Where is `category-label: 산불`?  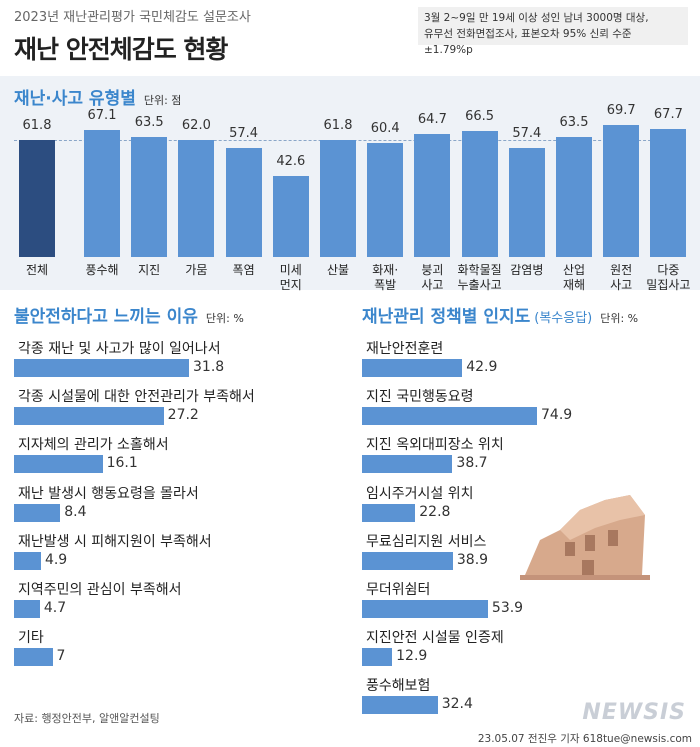
category-label: 산불 is located at coordinates (338, 270).